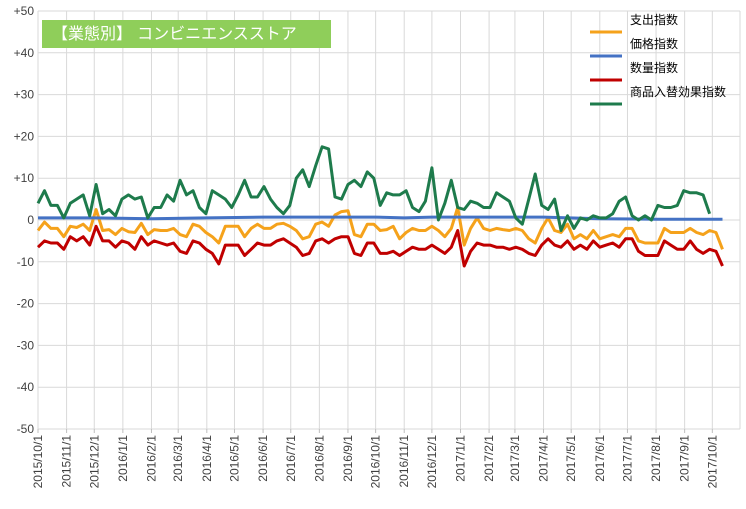 The height and width of the screenshot is (509, 746). Describe the element at coordinates (67, 461) in the screenshot. I see `x-tick-label: 2015/11/1` at that location.